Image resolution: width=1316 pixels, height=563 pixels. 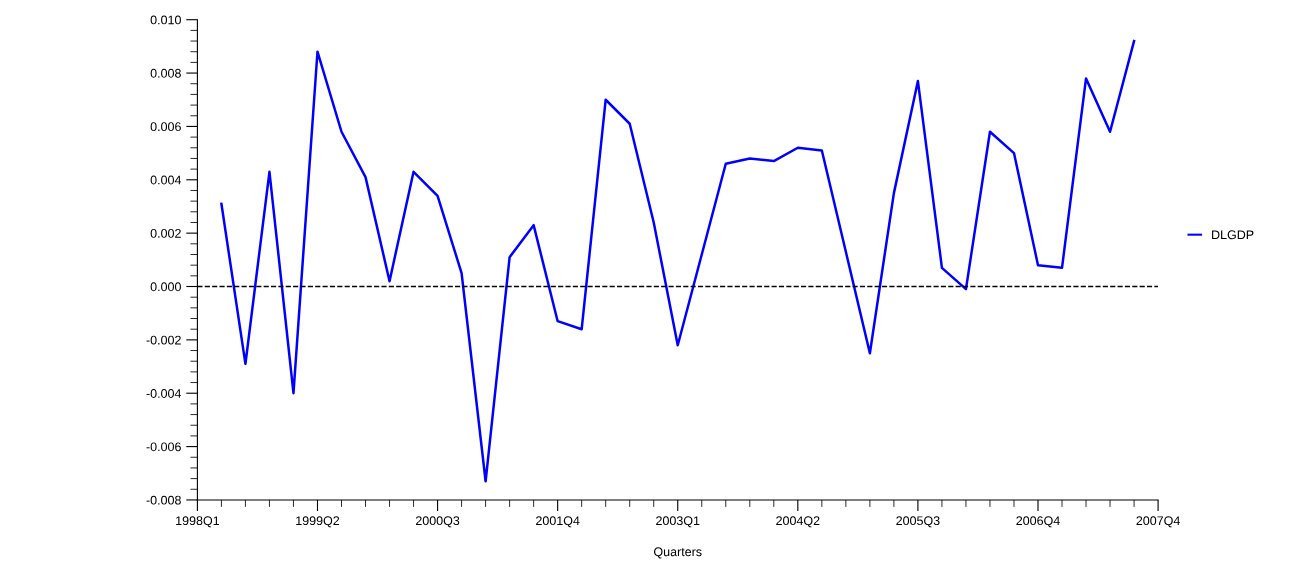 I want to click on legend-label: DLGDP, so click(x=1233, y=235).